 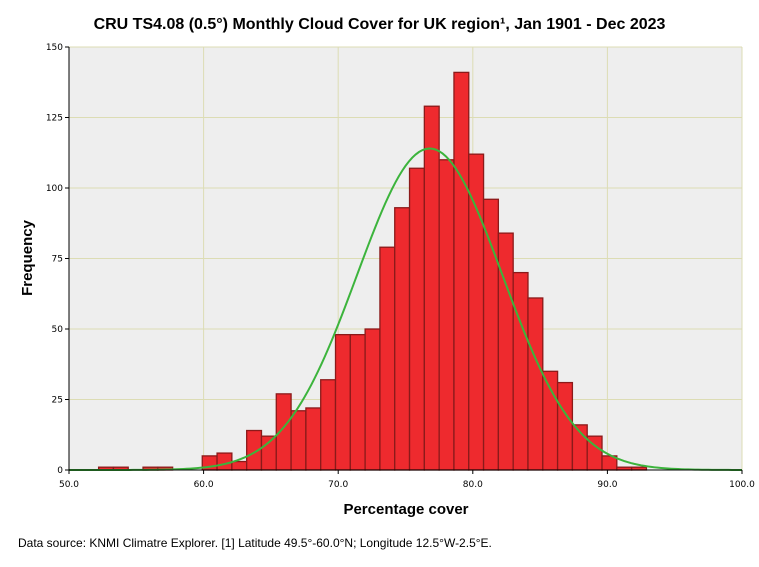 What do you see at coordinates (60, 471) in the screenshot?
I see `y-tick-label: 0` at bounding box center [60, 471].